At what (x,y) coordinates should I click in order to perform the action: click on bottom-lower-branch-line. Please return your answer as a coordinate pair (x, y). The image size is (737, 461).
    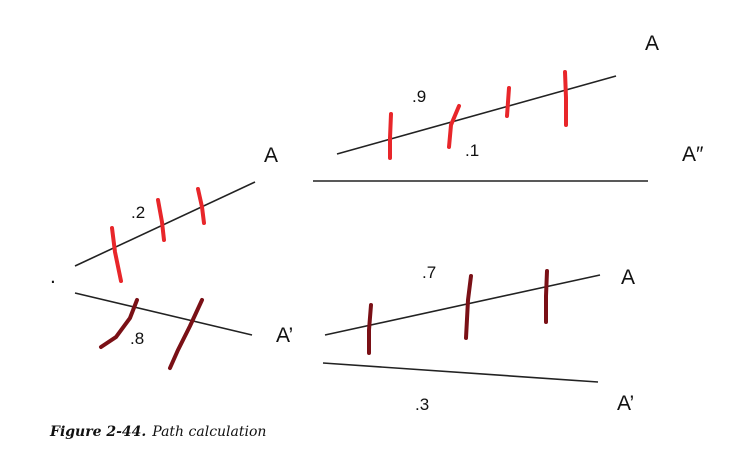
    Looking at the image, I should click on (460, 372).